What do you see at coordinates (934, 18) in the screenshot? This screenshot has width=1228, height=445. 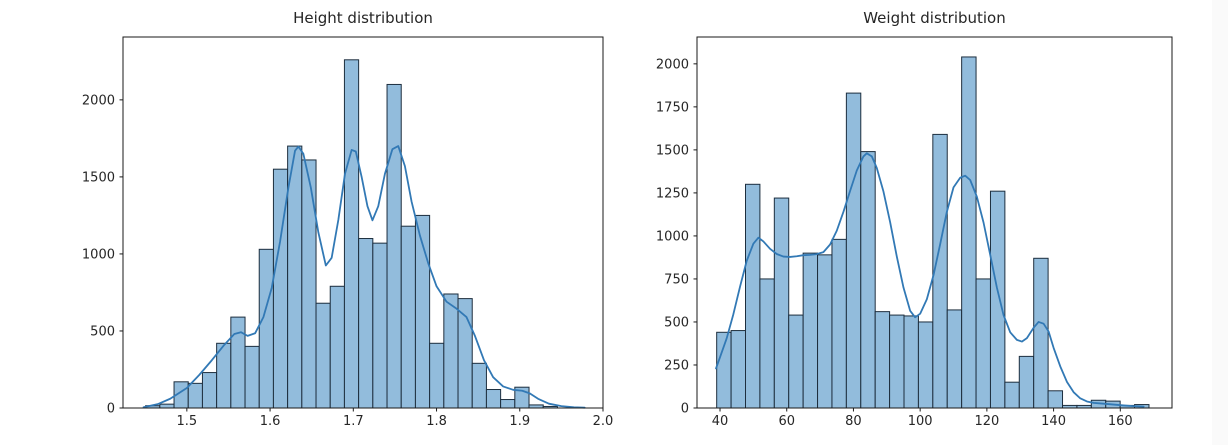 I see `weight-chart-title: Weight distribution` at bounding box center [934, 18].